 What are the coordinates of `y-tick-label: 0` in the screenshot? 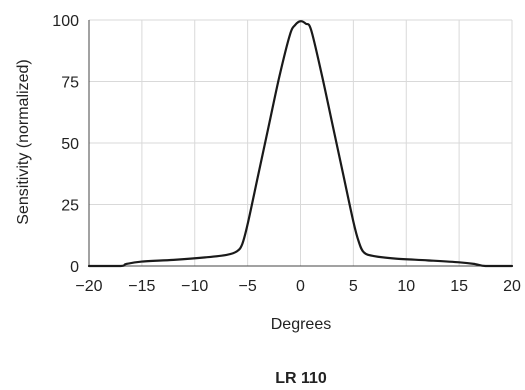 It's located at (74, 267).